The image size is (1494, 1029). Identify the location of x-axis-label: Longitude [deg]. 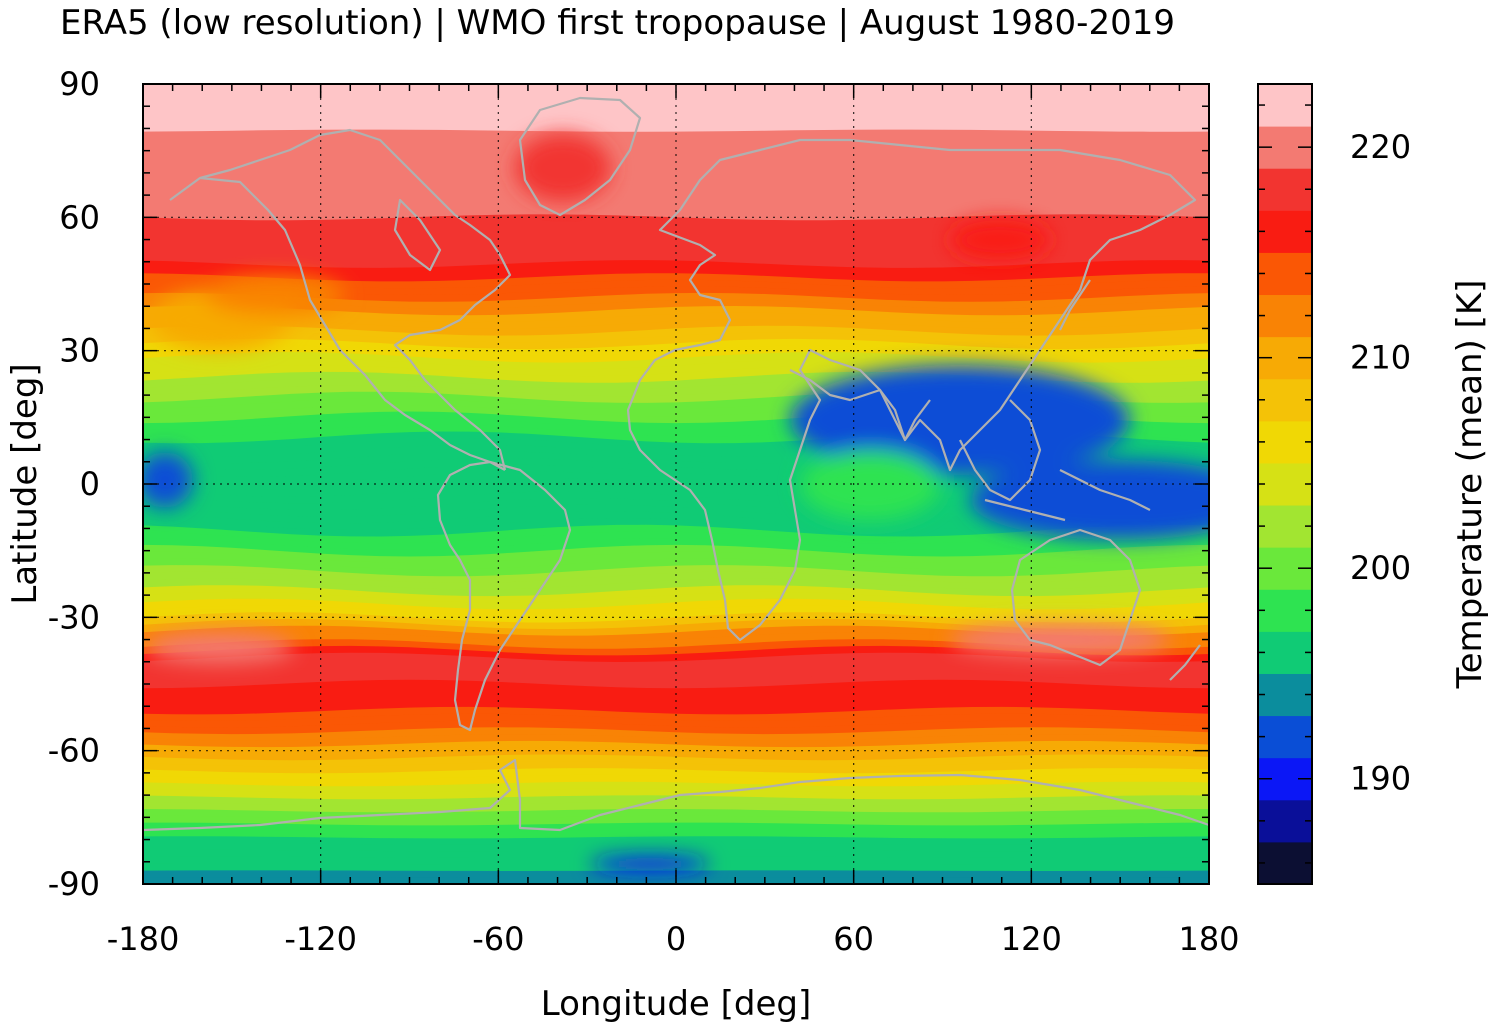
(676, 1004).